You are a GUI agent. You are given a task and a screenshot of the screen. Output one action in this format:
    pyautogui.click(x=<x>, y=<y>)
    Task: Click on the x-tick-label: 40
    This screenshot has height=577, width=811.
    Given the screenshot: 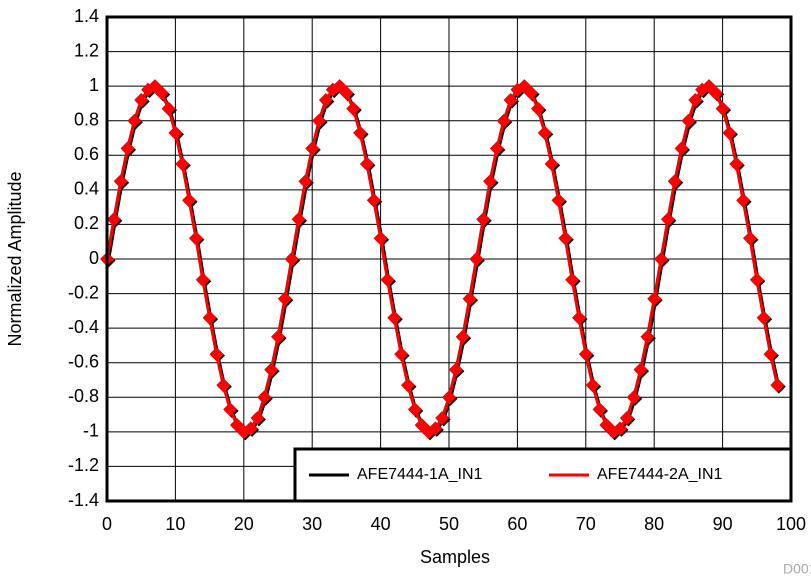 What is the action you would take?
    pyautogui.click(x=381, y=524)
    